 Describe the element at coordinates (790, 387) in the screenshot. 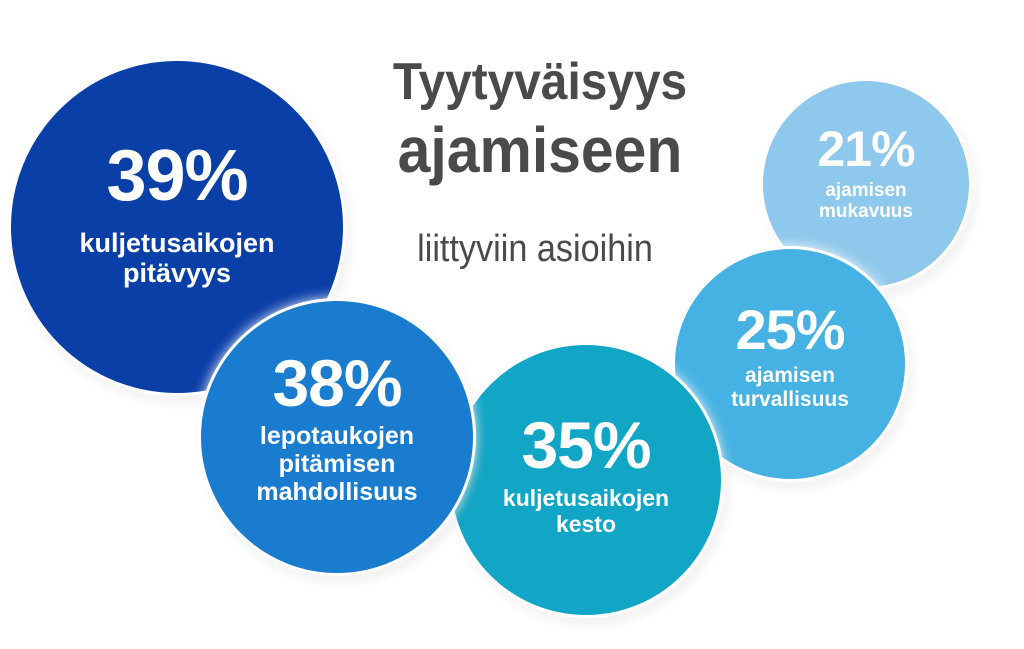

I see `bubble-label: ajamisen turvallisuus` at that location.